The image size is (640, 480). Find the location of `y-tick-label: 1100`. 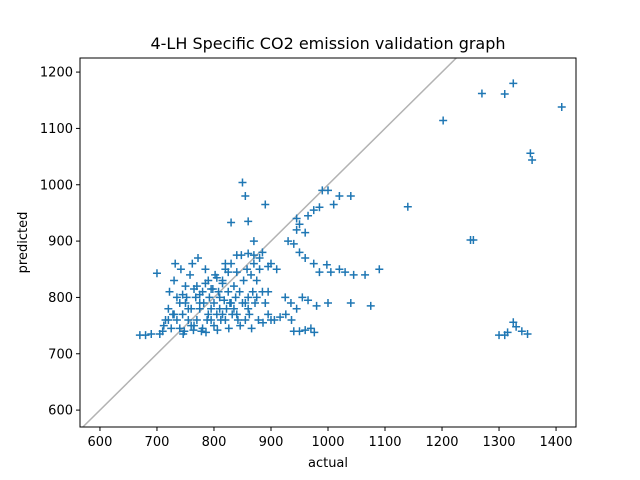

y-tick-label: 1100 is located at coordinates (56, 129).